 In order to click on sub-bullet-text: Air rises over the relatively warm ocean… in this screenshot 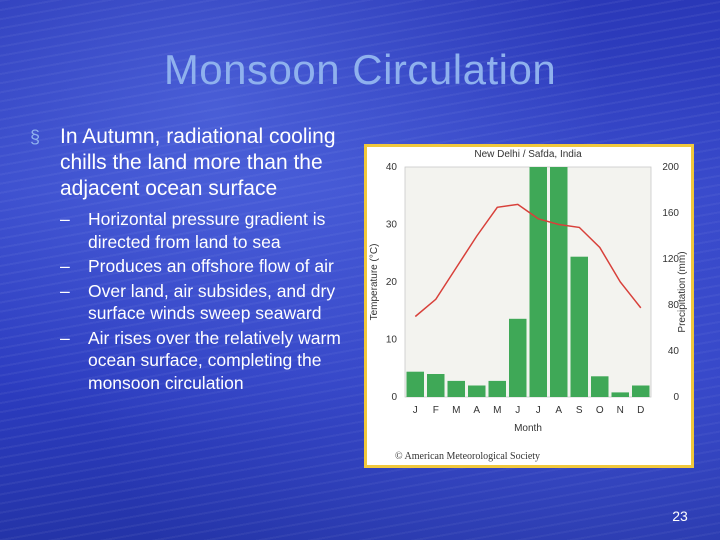, I will do `click(214, 360)`.